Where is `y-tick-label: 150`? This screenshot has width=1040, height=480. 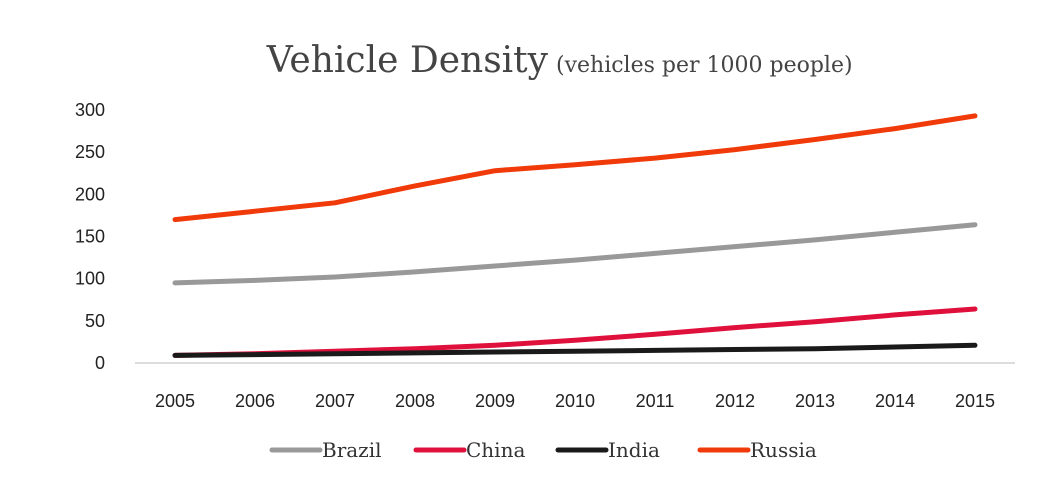 y-tick-label: 150 is located at coordinates (90, 237).